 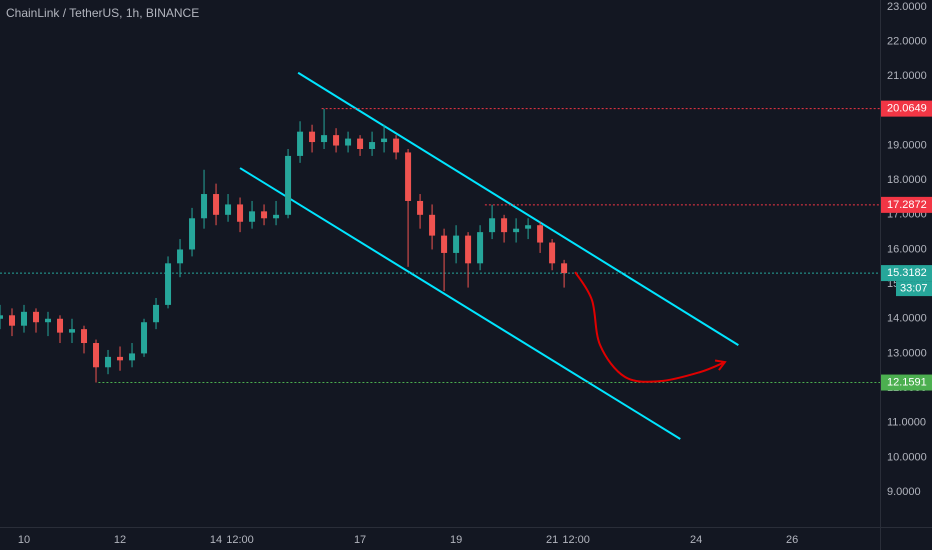 What do you see at coordinates (720, 365) in the screenshot?
I see `forecast-arrowhead` at bounding box center [720, 365].